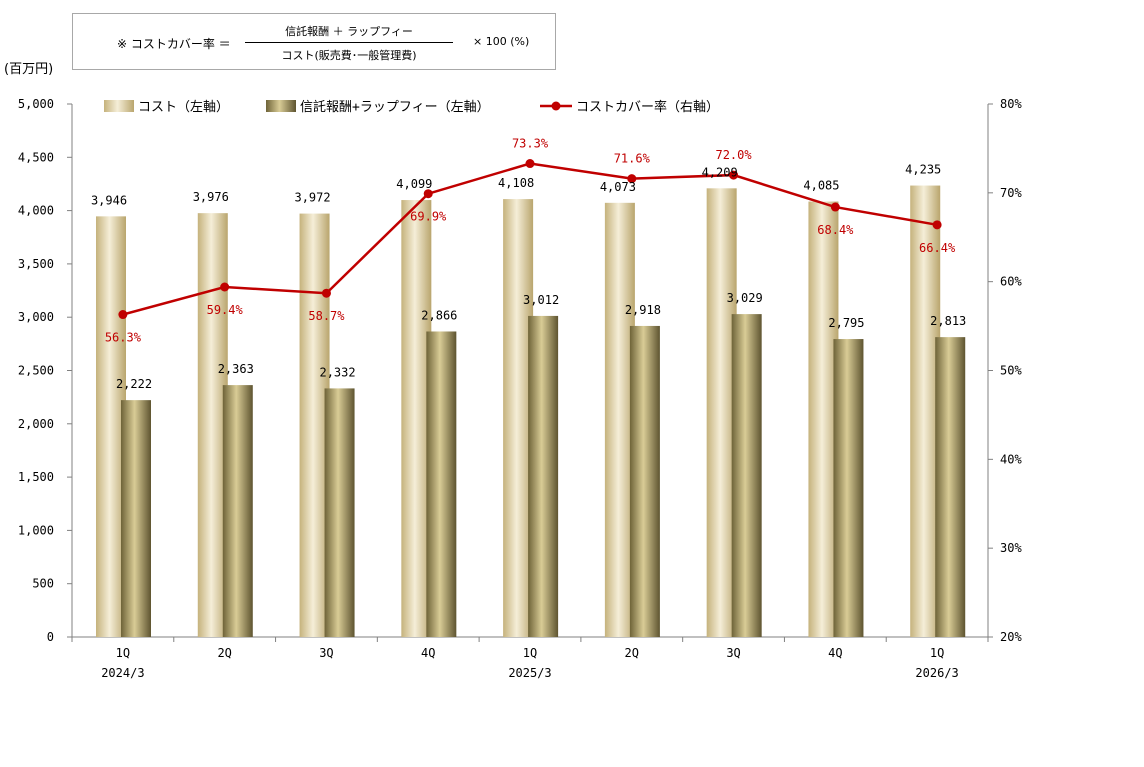 This screenshot has height=767, width=1144. Describe the element at coordinates (349, 31) in the screenshot. I see `formula-numerator: 信託報酬 ＋ ラップフィー` at that location.